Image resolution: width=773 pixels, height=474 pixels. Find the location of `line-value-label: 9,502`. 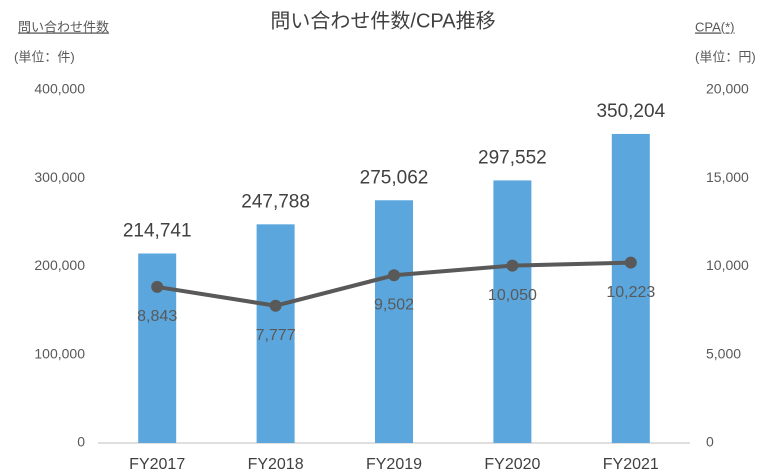

line-value-label: 9,502 is located at coordinates (394, 305).